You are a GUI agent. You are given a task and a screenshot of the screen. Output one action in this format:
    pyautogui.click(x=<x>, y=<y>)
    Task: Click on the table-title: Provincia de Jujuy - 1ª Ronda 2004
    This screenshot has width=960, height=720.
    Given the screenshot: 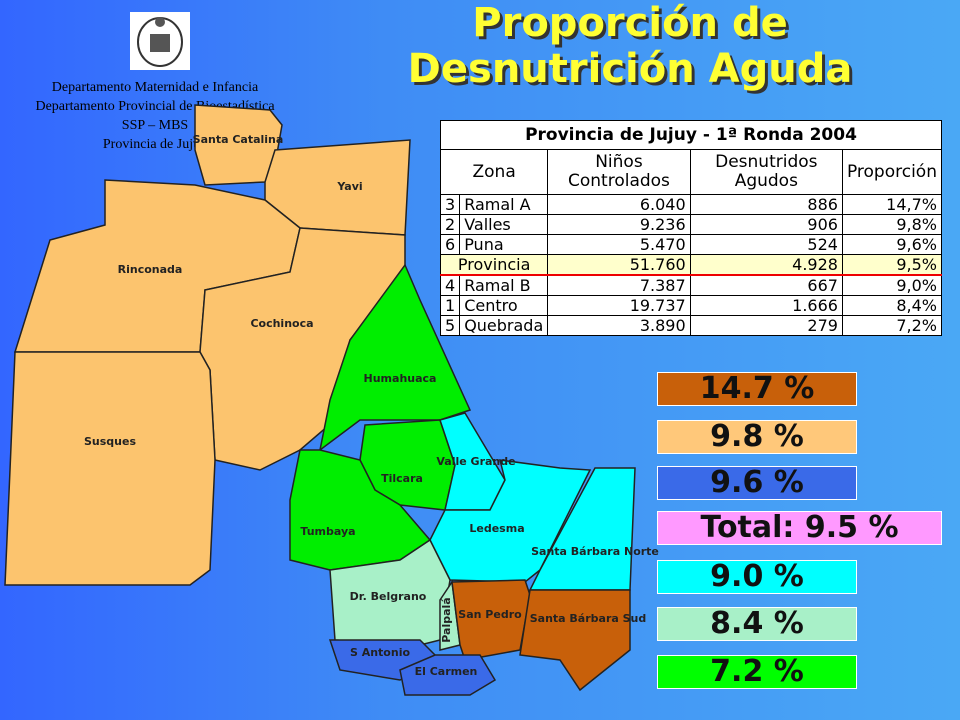 What is the action you would take?
    pyautogui.click(x=691, y=135)
    